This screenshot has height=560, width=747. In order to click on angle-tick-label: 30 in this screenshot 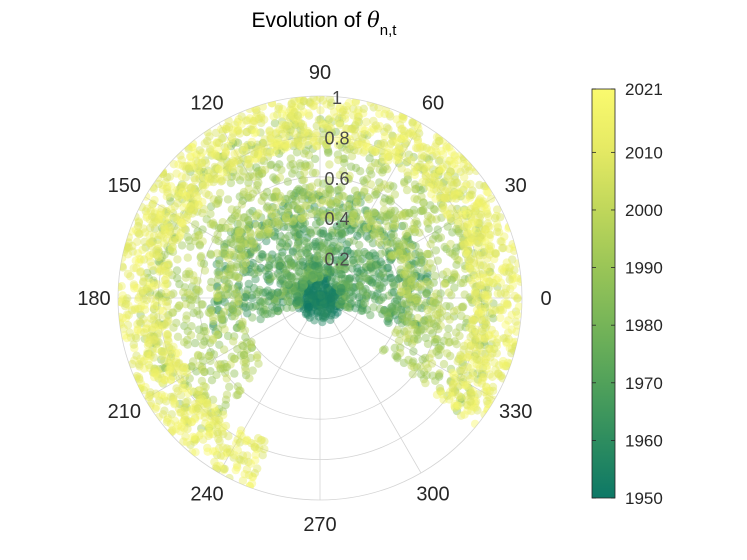, I will do `click(516, 186)`.